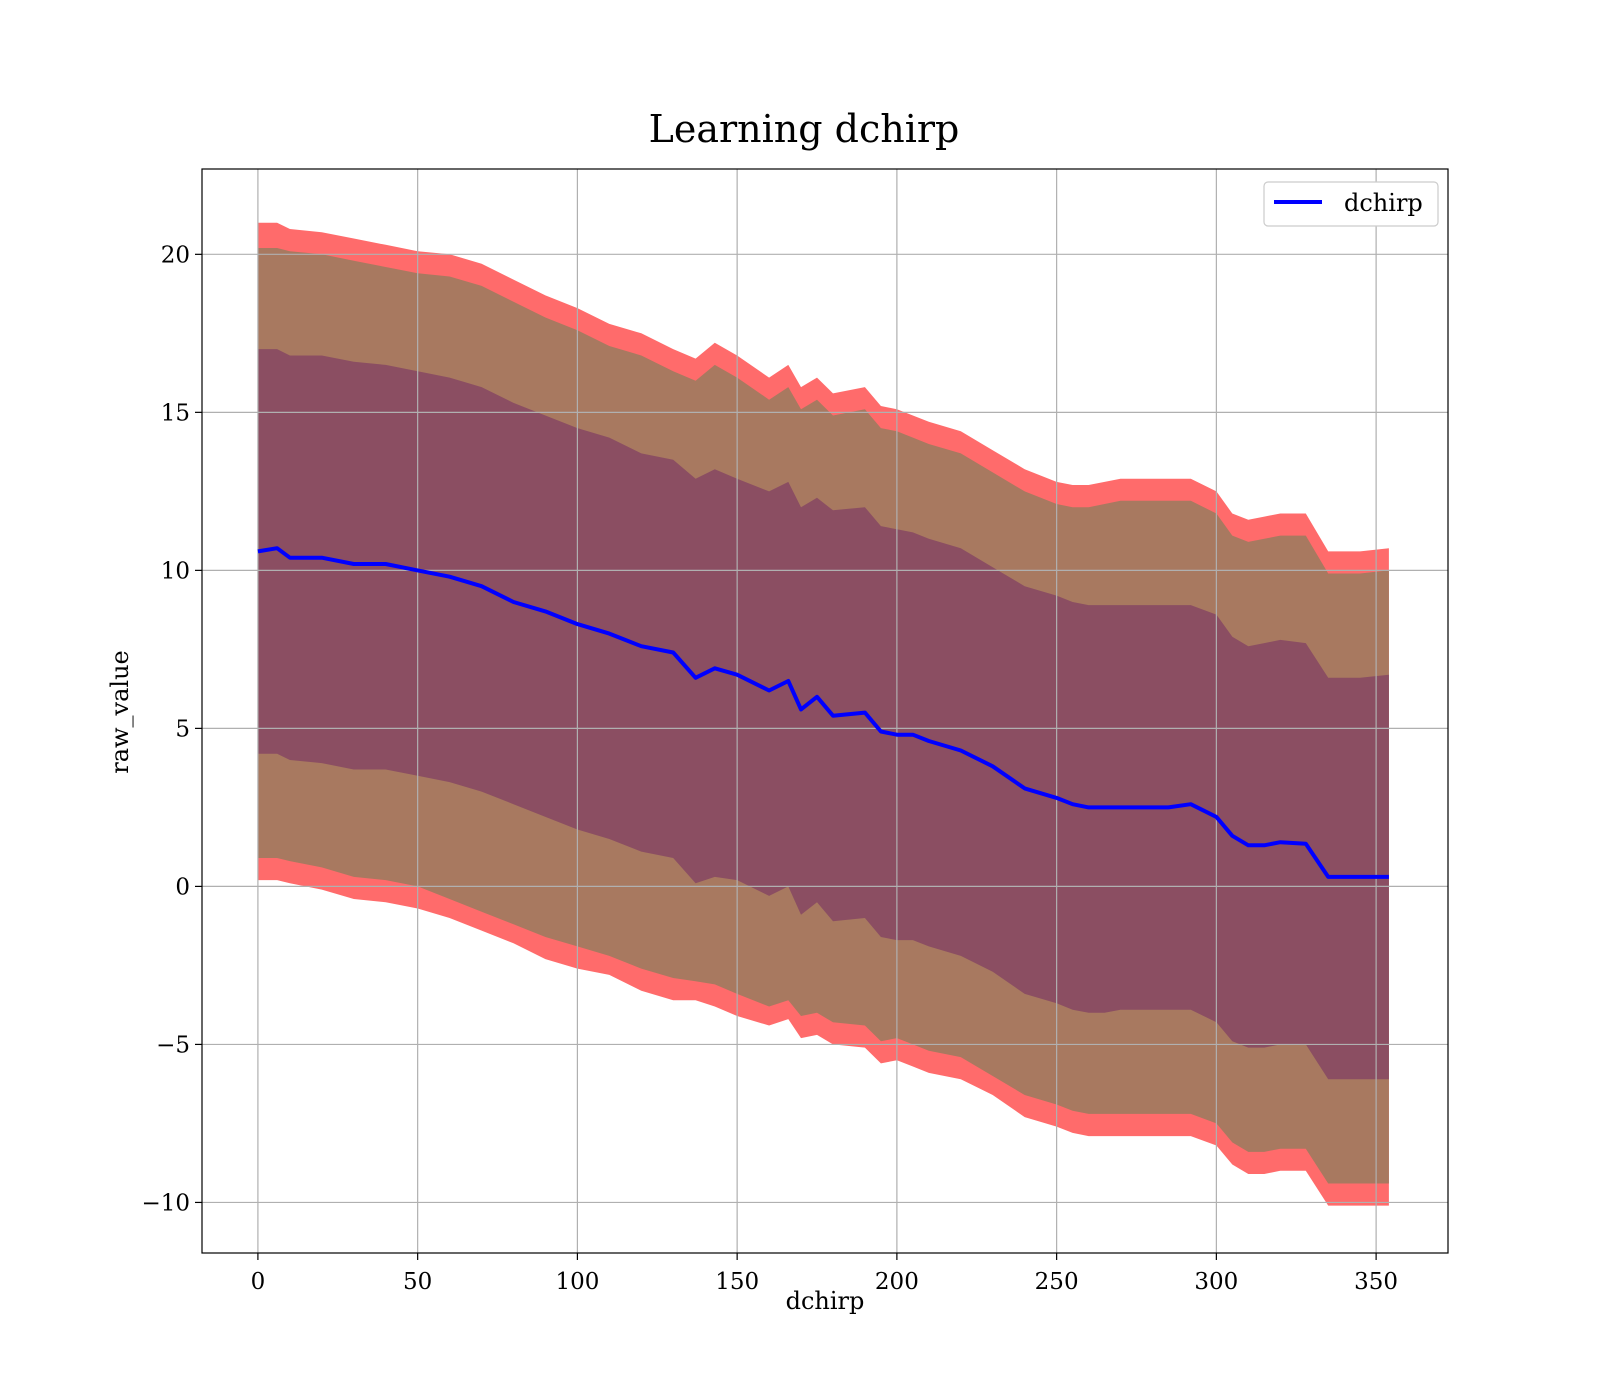 The width and height of the screenshot is (1600, 1400). Describe the element at coordinates (173, 1045) in the screenshot. I see `y-tick-label: −5` at that location.